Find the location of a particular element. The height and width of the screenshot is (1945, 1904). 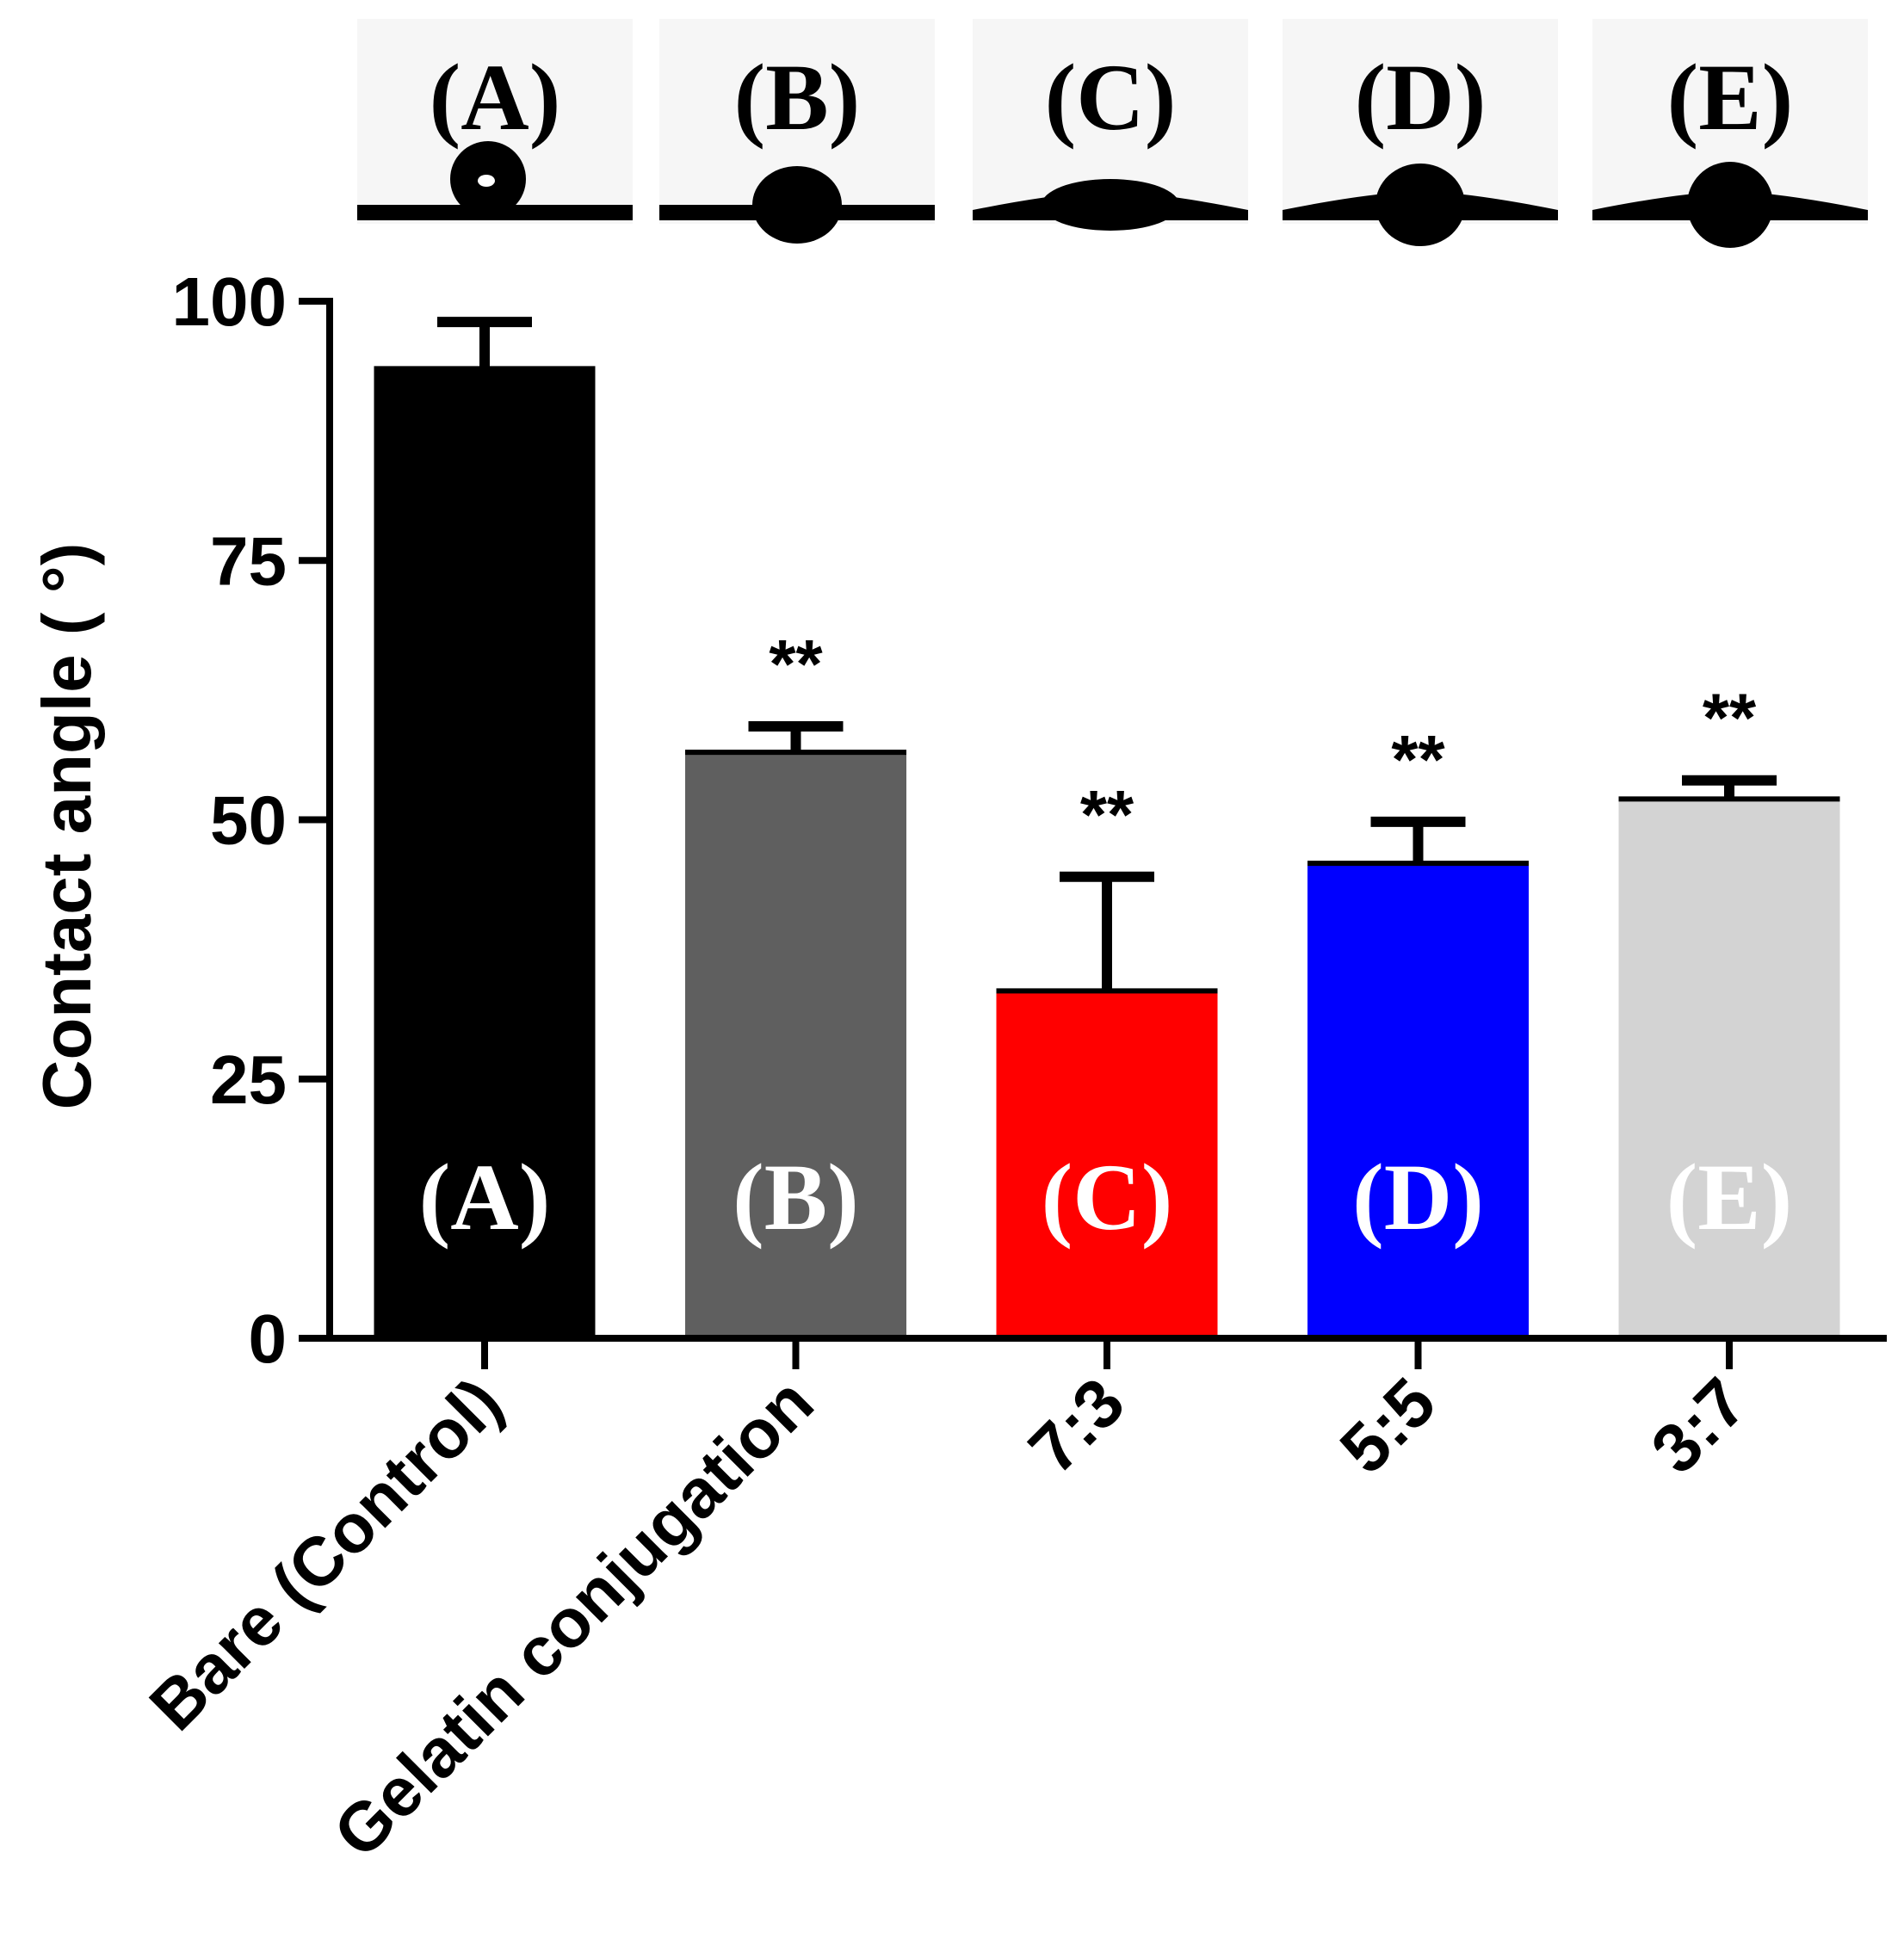

x-tick-label: 3:7 is located at coordinates (1699, 1425).